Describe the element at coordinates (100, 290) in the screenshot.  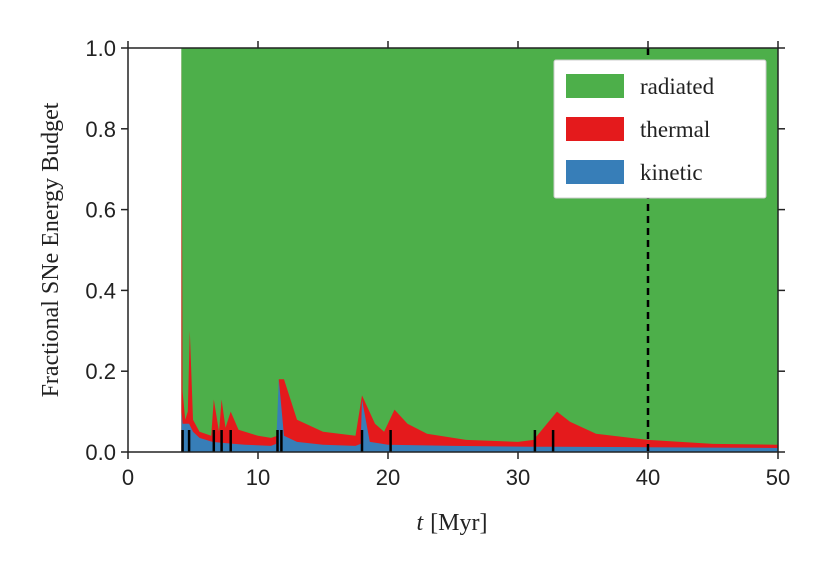
I see `y-tick-label: 0.4` at that location.